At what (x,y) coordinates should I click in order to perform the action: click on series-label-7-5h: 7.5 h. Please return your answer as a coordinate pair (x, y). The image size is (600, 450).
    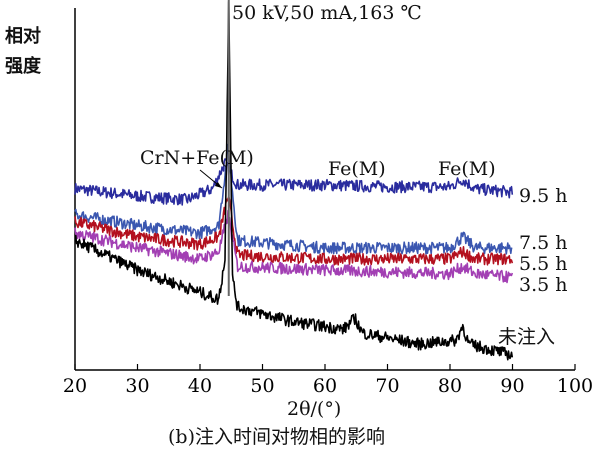
    Looking at the image, I should click on (543, 243).